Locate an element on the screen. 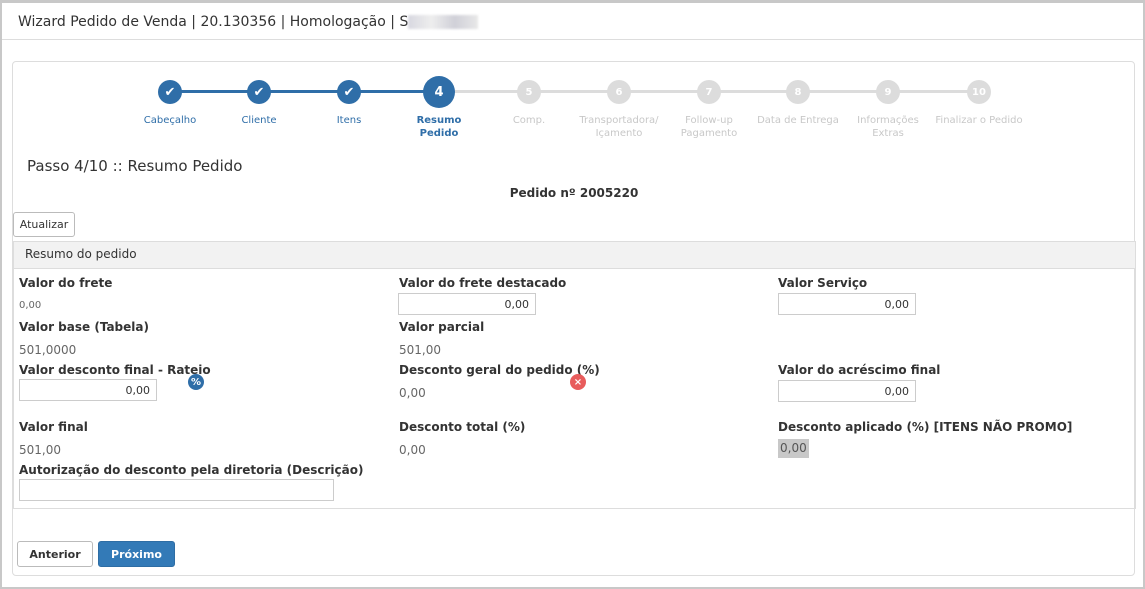 The height and width of the screenshot is (589, 1145). desconto-aplicado-label: Desconto aplicado (%) [ITENS NÃO PROMO] is located at coordinates (925, 427).